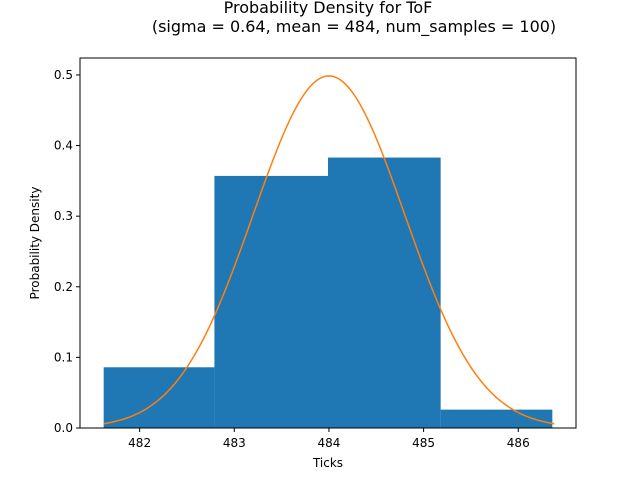  I want to click on x-tick-label: 484, so click(328, 443).